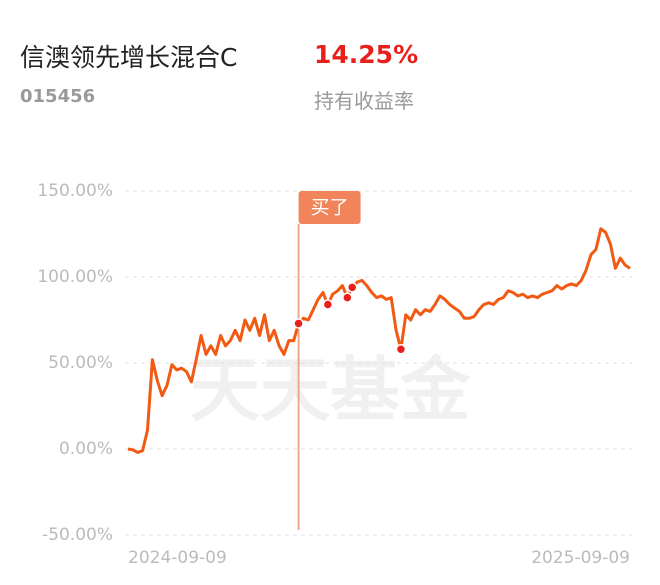  What do you see at coordinates (77, 535) in the screenshot?
I see `y-tick-label: -50.00%` at bounding box center [77, 535].